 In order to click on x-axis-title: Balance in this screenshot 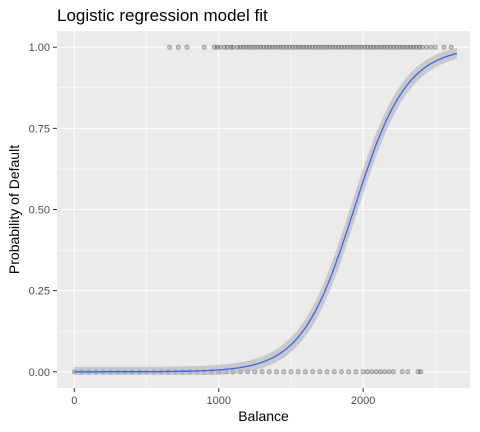, I will do `click(263, 416)`.